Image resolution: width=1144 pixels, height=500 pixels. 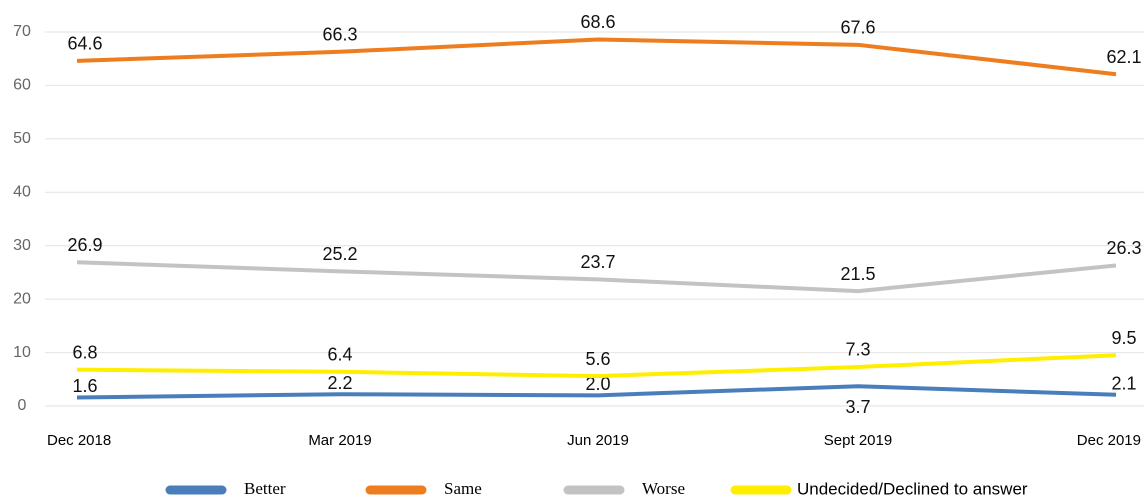 I want to click on x-tick-label: Dec 2018, so click(x=79, y=440).